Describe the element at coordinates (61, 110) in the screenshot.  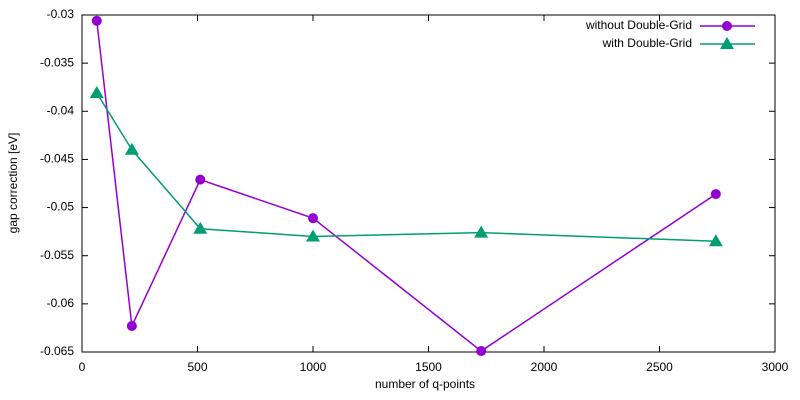
I see `y-tick-label: -0.04` at that location.